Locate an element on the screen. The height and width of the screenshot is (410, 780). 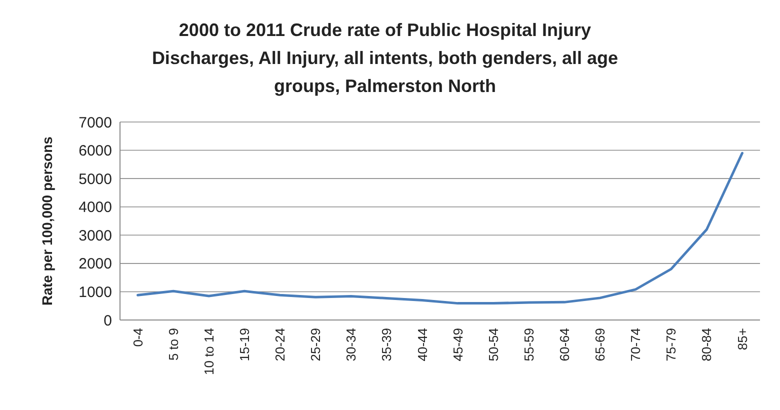
x-tick-label: 0-4 is located at coordinates (138, 337).